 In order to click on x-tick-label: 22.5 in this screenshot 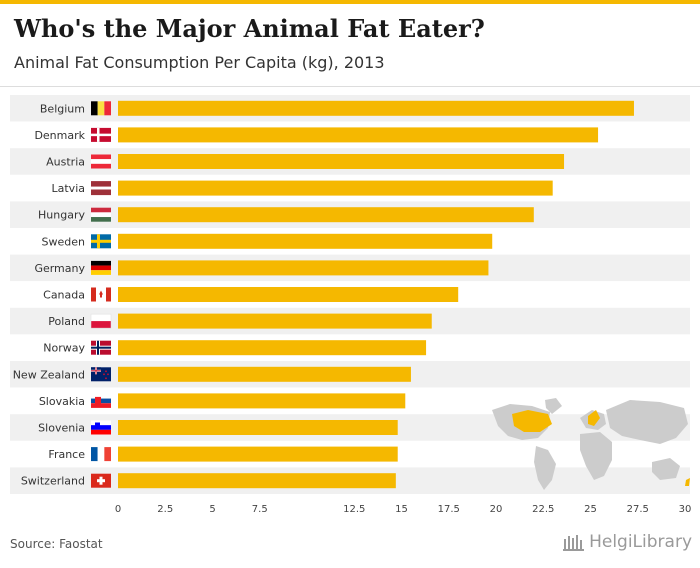, I will do `click(543, 509)`.